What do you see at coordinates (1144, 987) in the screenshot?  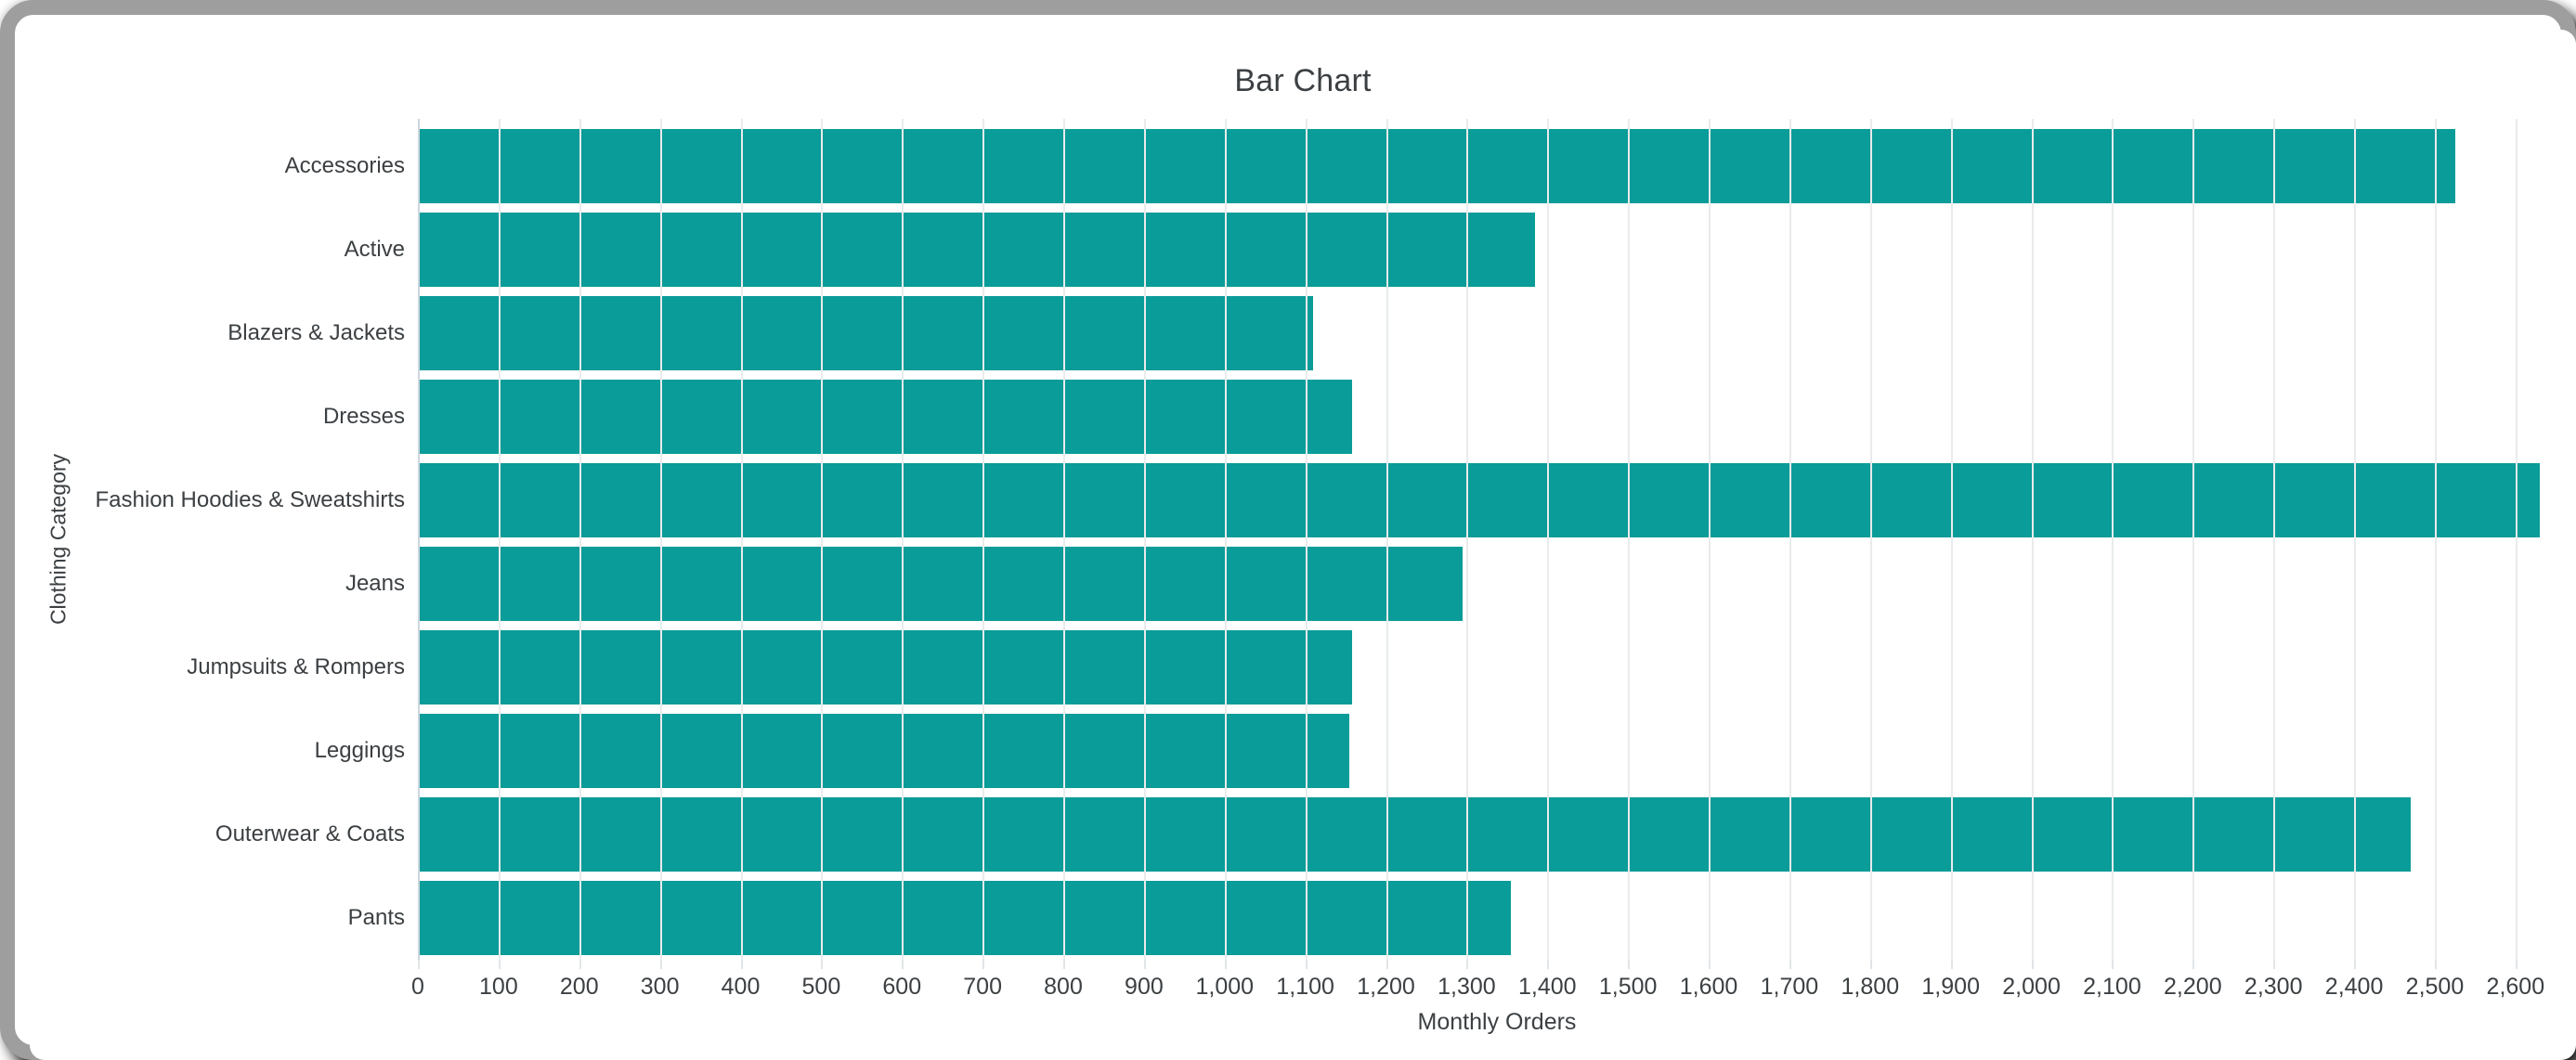 I see `x-tick-label: 900` at bounding box center [1144, 987].